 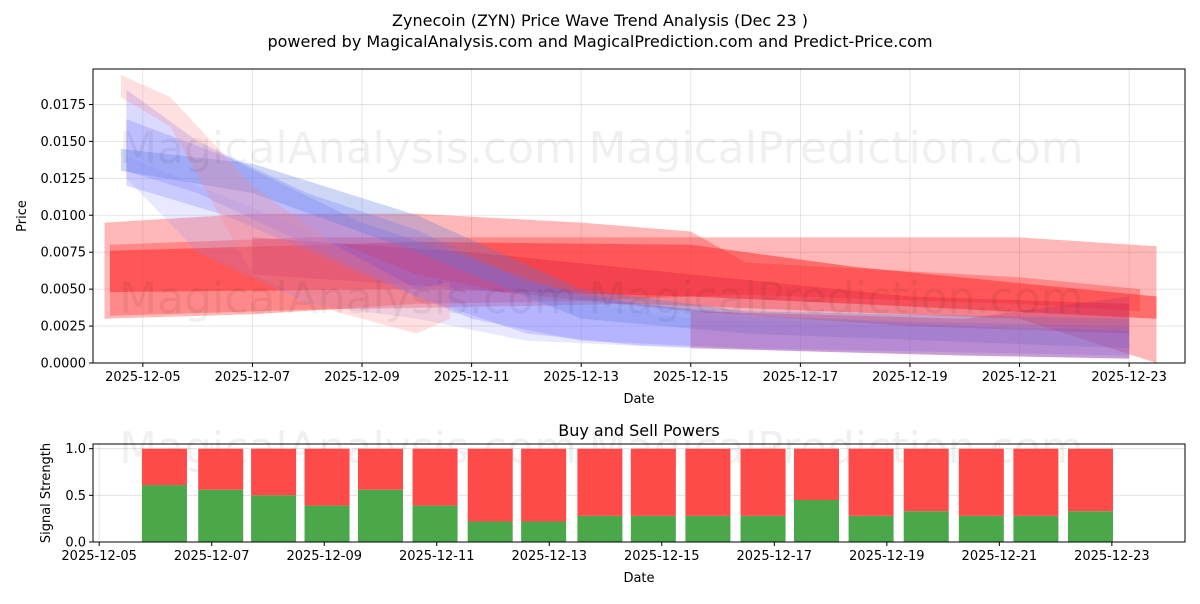 I want to click on y-tick-label: 0.0075, so click(x=64, y=253).